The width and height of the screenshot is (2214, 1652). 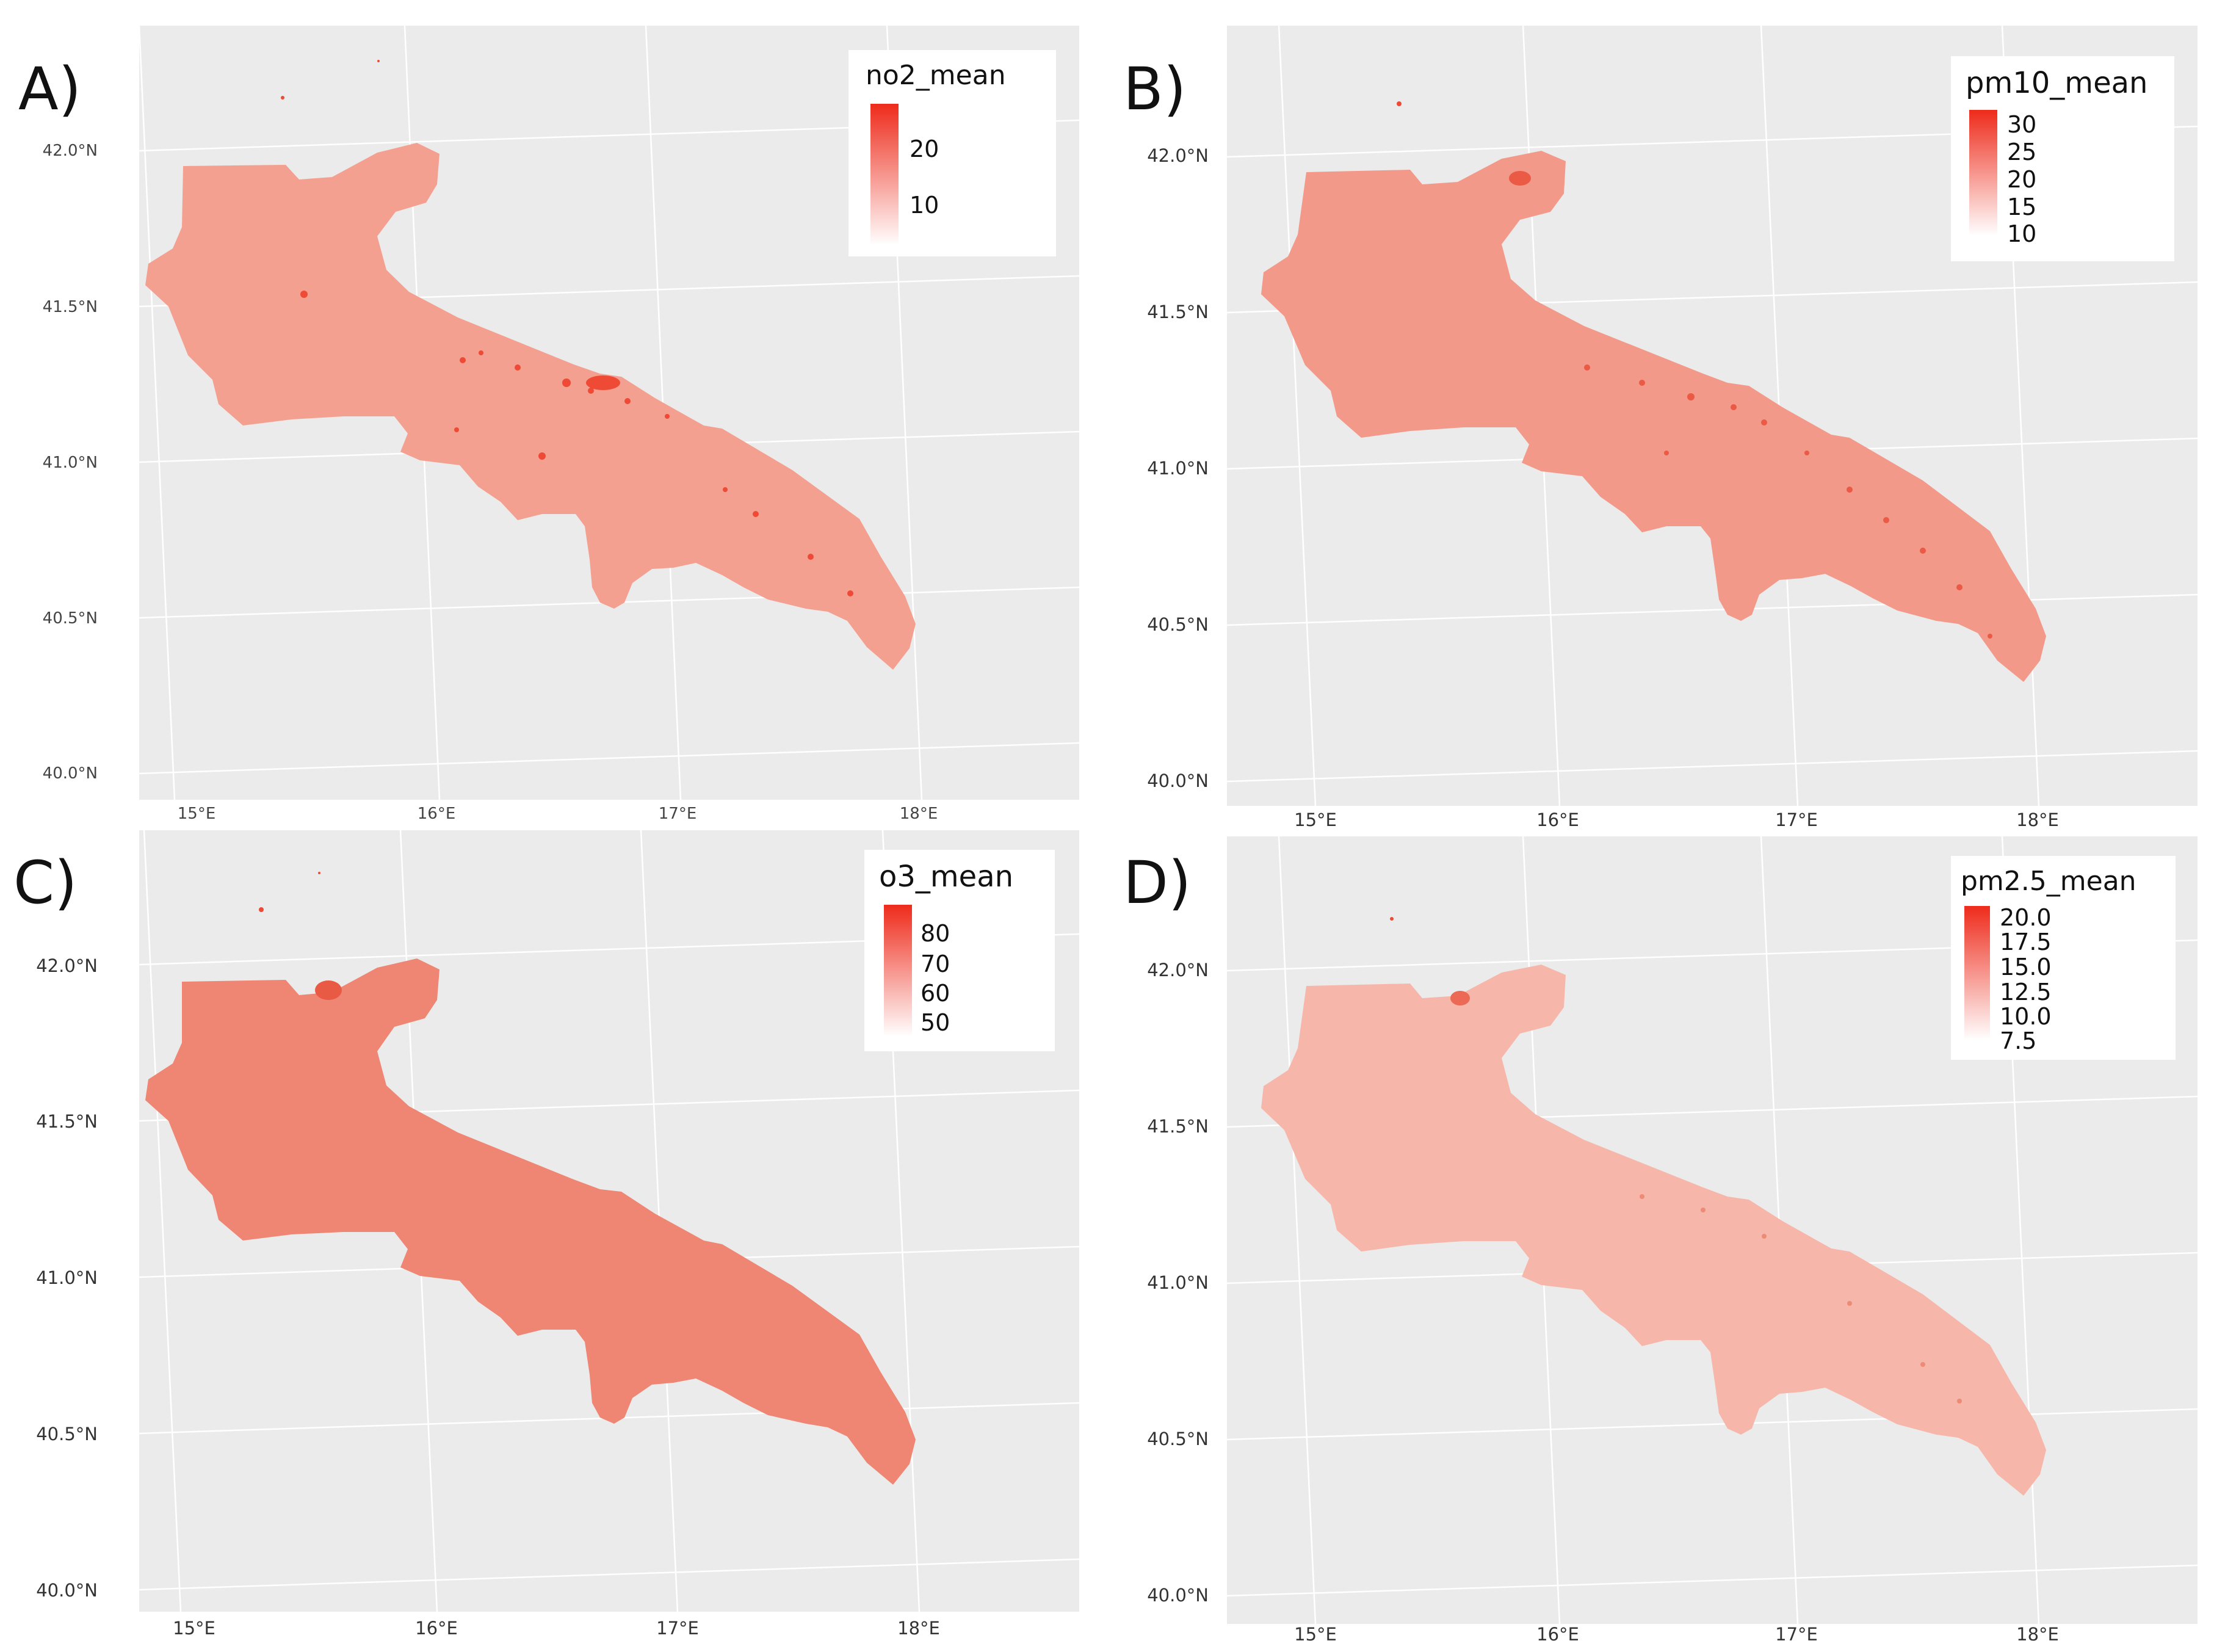 I want to click on legend: no2_mean 20 10, so click(x=952, y=153).